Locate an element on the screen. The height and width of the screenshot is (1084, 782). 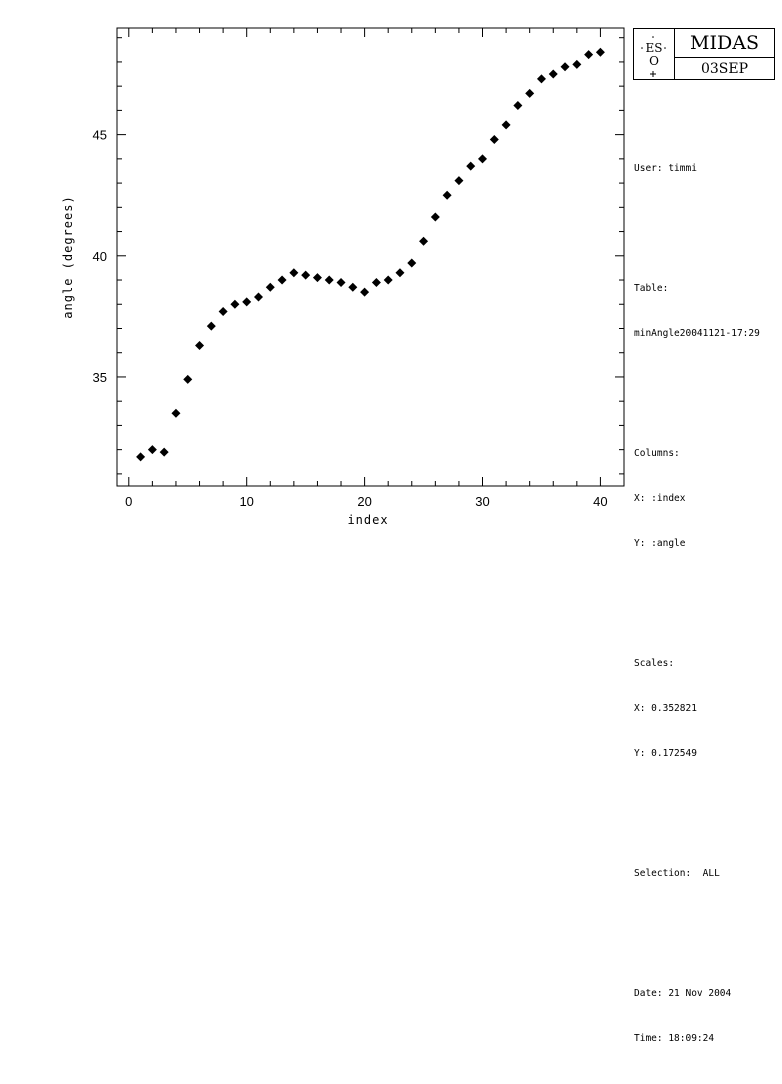
selection-line: Selection: ALL is located at coordinates (677, 873).